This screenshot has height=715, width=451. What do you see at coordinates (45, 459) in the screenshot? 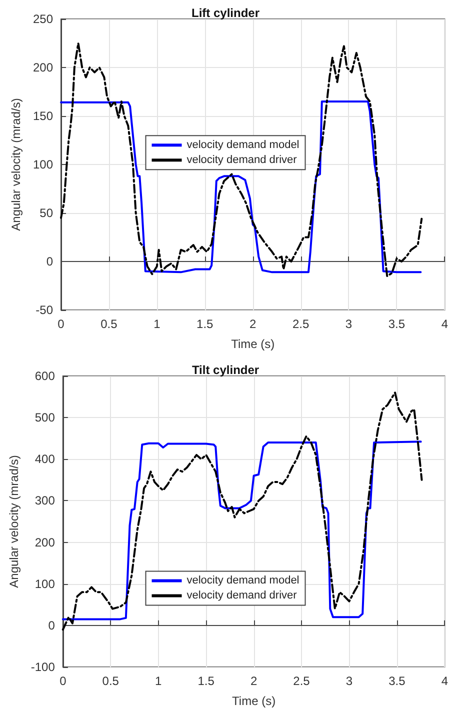
I see `y-tick-label: 400` at bounding box center [45, 459].